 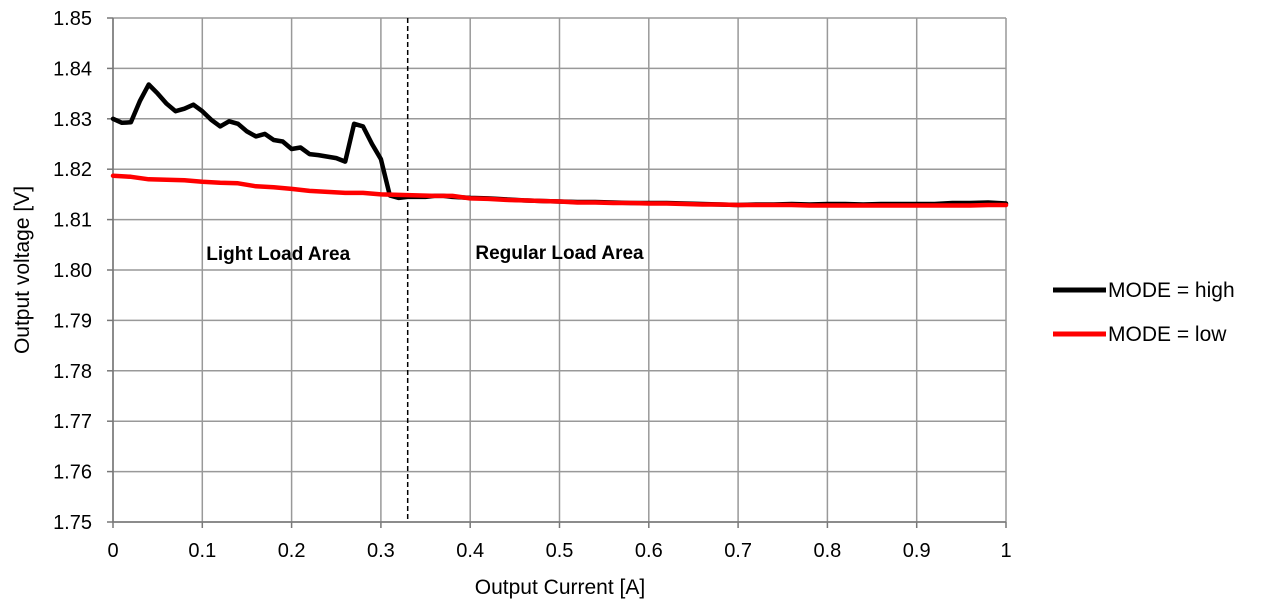 What do you see at coordinates (649, 551) in the screenshot?
I see `x-tick-label: 0.6` at bounding box center [649, 551].